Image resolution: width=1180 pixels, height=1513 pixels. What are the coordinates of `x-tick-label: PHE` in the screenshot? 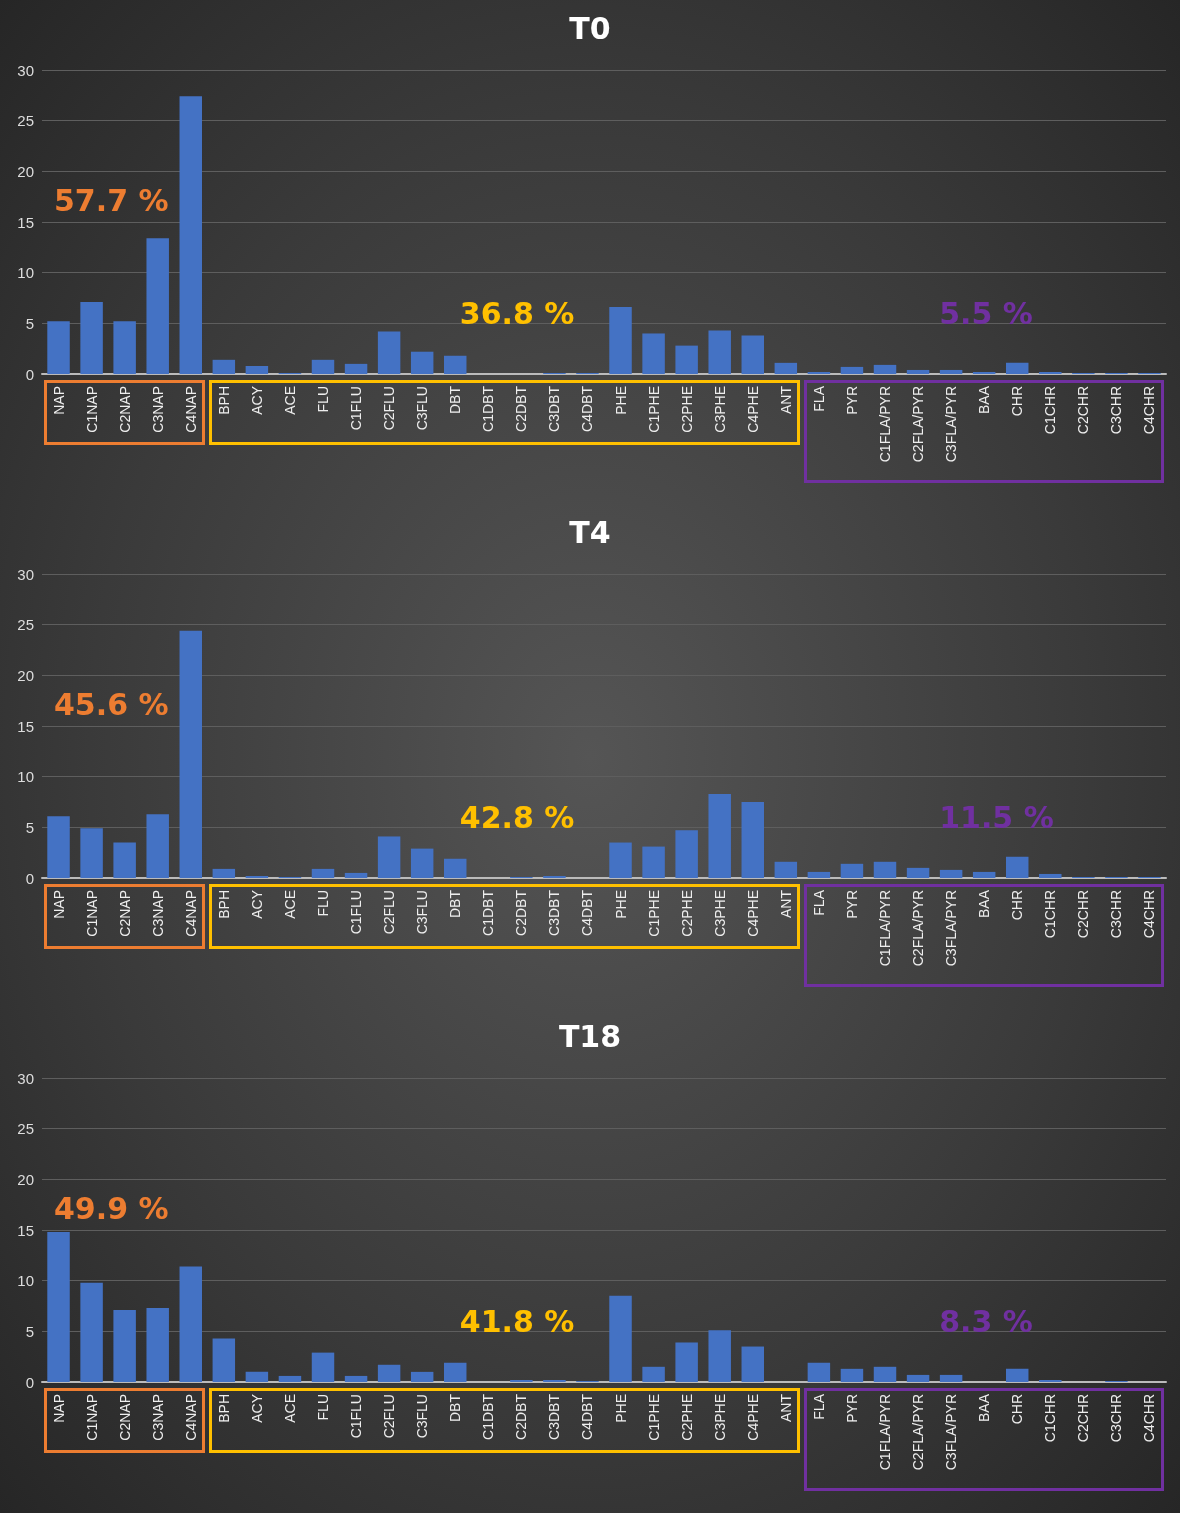 It's located at (620, 1408).